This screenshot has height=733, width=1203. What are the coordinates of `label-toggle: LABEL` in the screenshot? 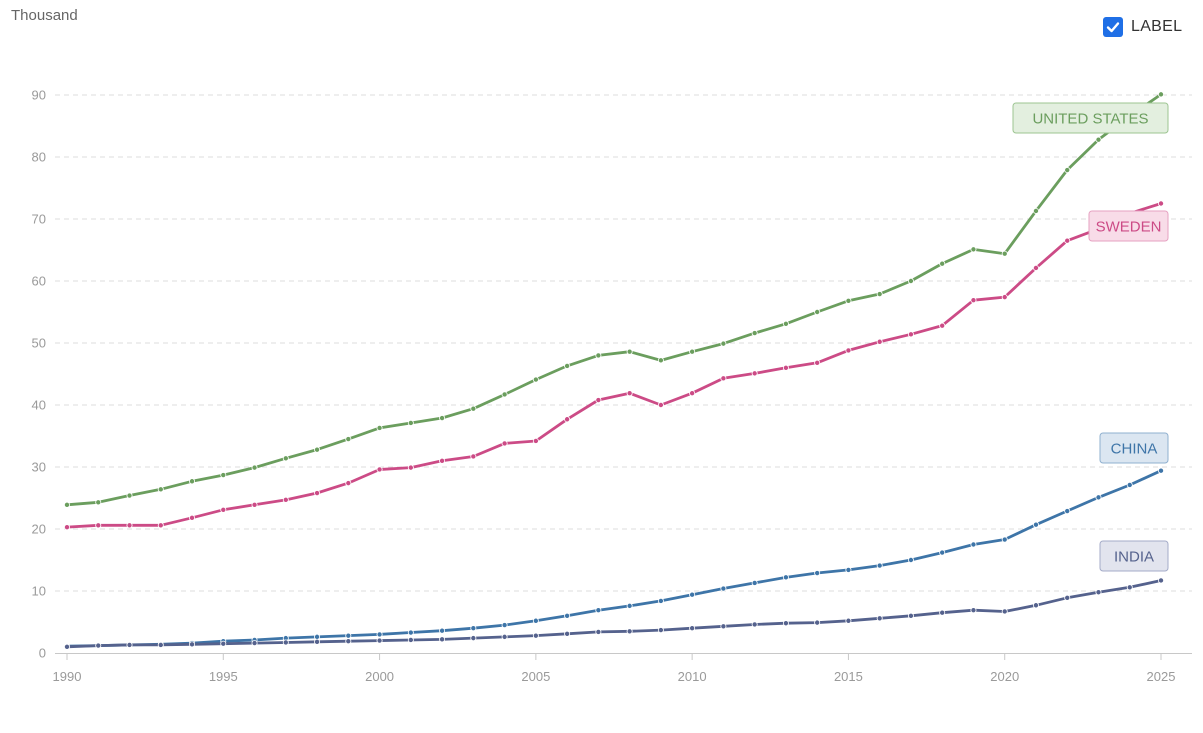 It's located at (1142, 27).